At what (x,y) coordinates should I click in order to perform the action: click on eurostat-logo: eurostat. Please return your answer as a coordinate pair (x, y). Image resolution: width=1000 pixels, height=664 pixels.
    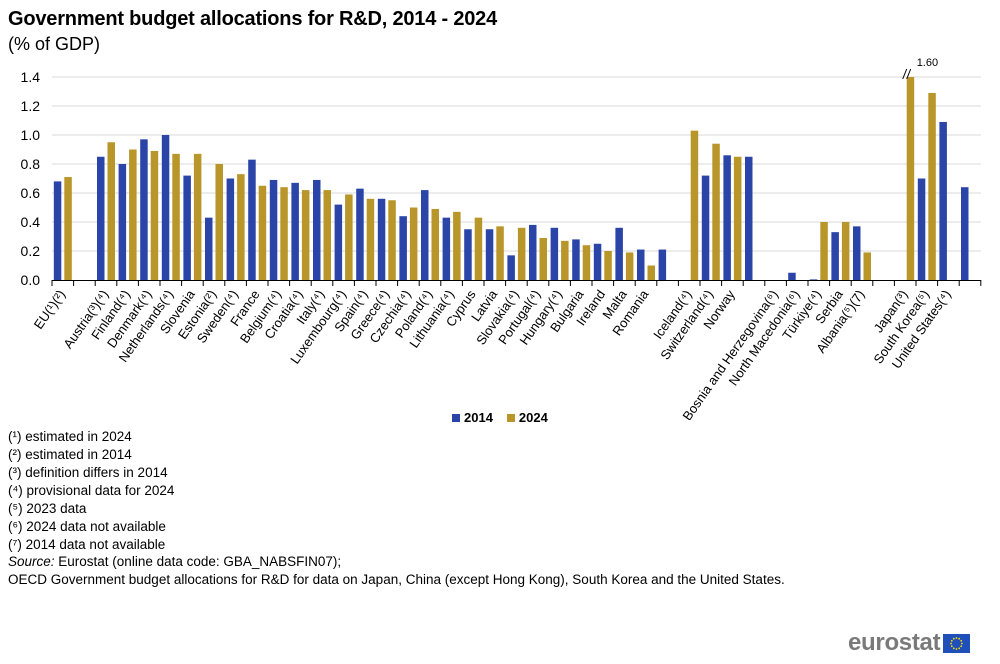
    Looking at the image, I should click on (909, 643).